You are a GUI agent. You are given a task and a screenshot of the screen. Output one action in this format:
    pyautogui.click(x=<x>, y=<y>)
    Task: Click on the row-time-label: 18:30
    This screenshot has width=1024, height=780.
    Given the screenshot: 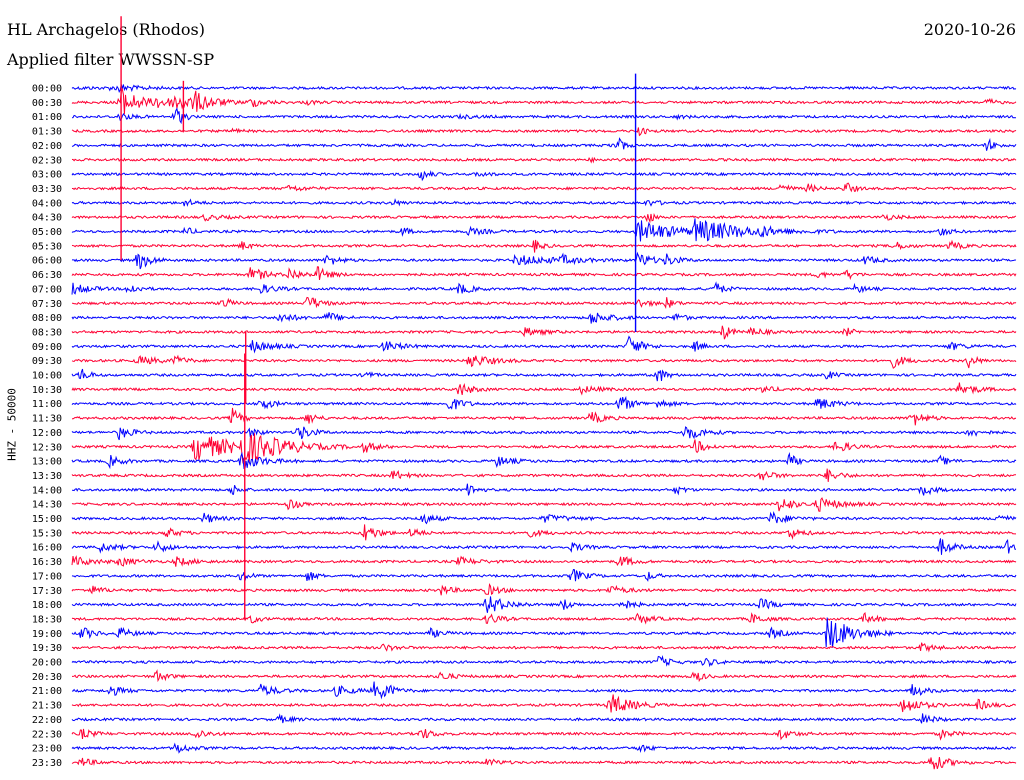 What is the action you would take?
    pyautogui.click(x=47, y=619)
    